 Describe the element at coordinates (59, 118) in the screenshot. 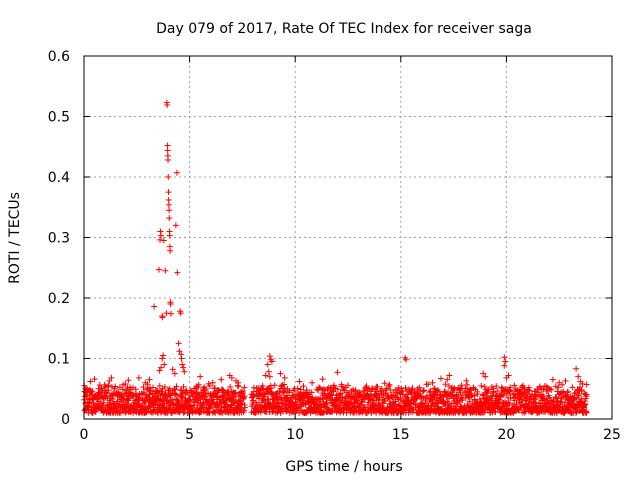

I see `y-tick-label: 0.5` at that location.